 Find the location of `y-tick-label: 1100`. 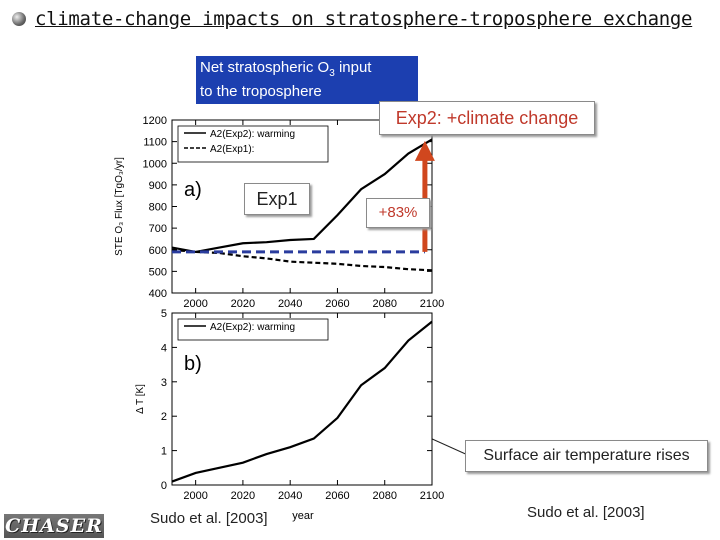

y-tick-label: 1100 is located at coordinates (155, 143).